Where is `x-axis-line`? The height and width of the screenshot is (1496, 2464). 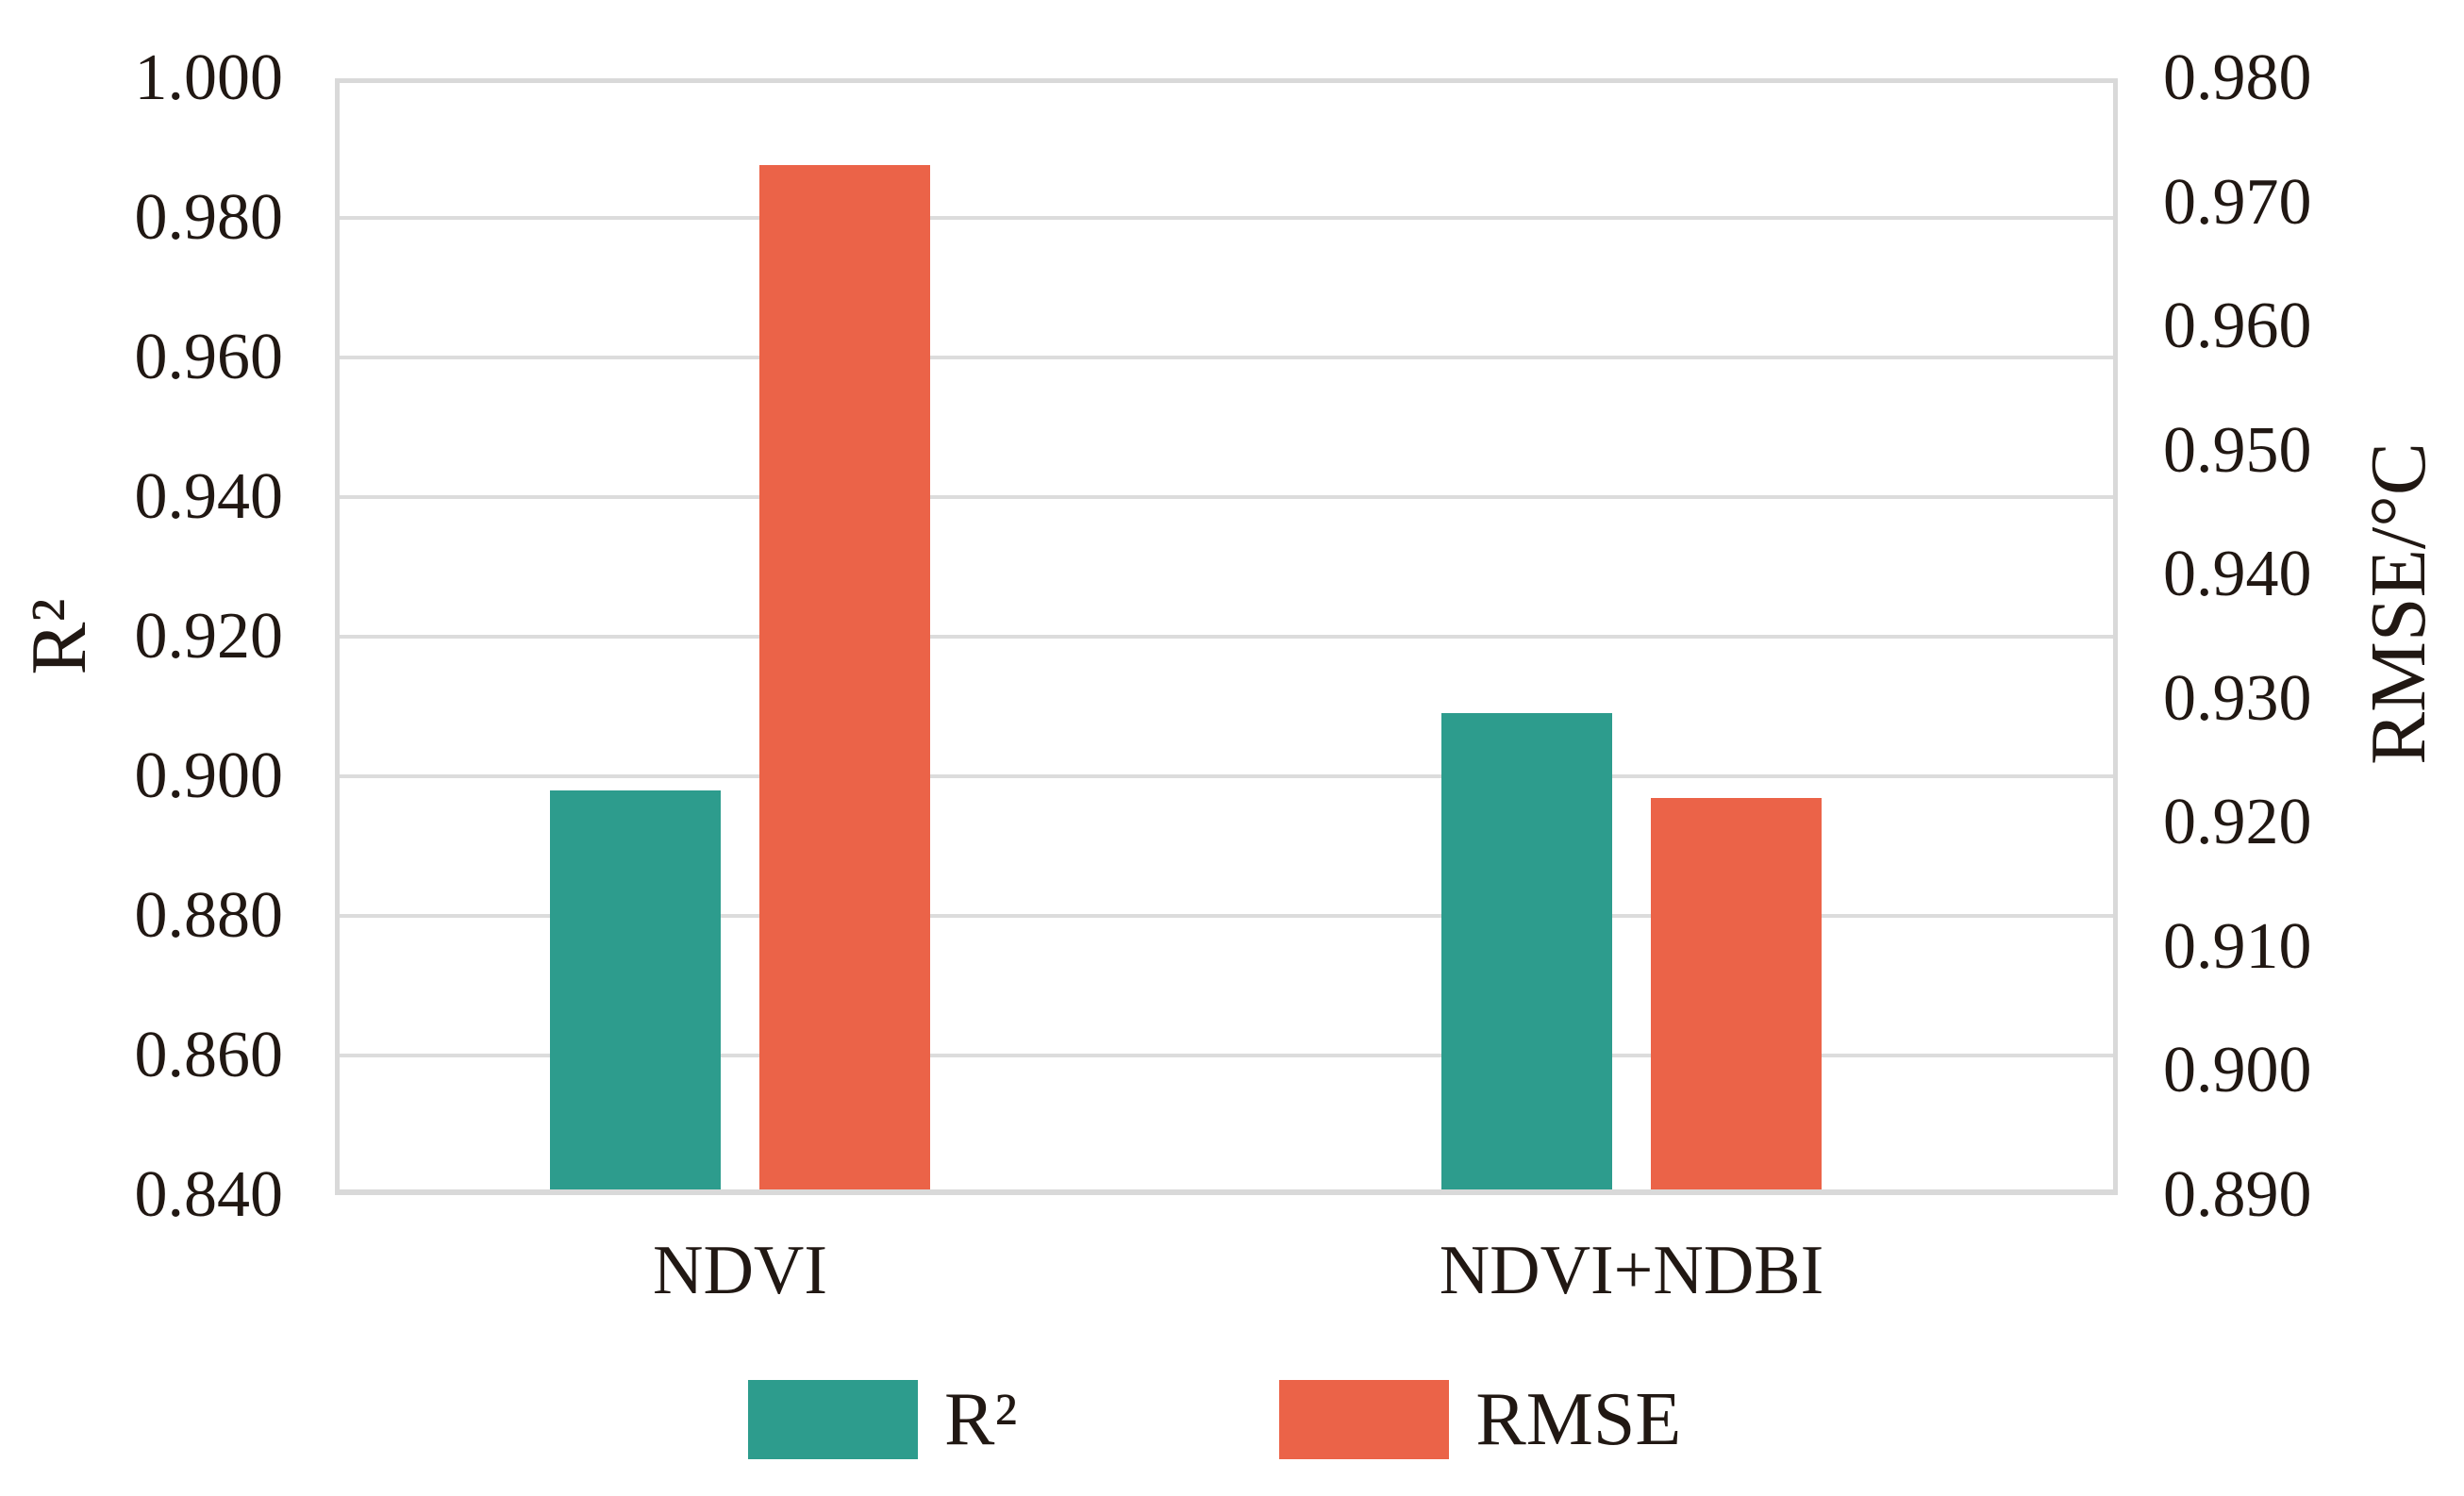
x-axis-line is located at coordinates (1226, 1192).